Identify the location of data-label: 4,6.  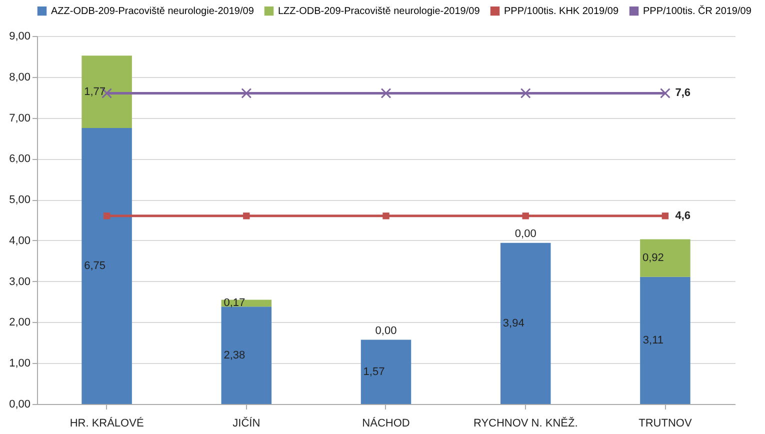
(682, 216).